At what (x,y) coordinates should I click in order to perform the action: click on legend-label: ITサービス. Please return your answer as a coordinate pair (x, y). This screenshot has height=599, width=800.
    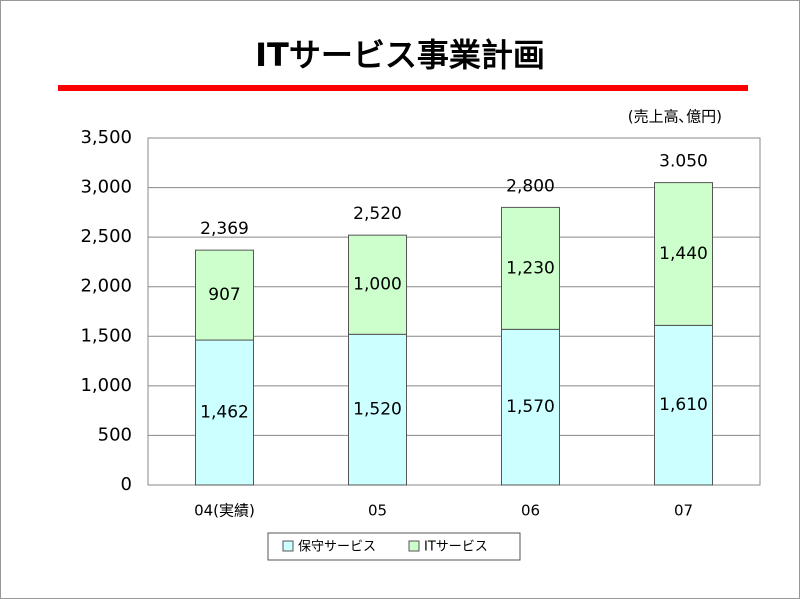
    Looking at the image, I should click on (456, 547).